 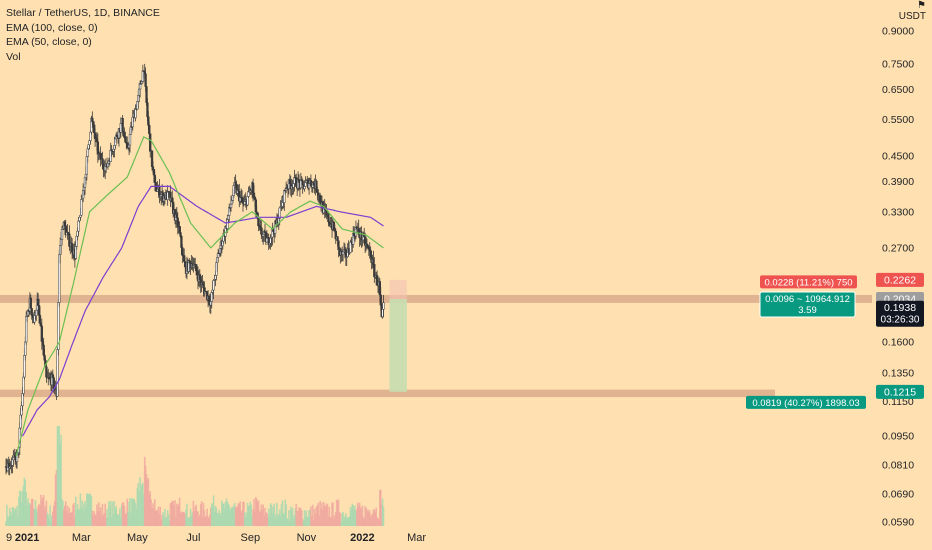 I want to click on stop-label-bg, so click(x=808, y=282).